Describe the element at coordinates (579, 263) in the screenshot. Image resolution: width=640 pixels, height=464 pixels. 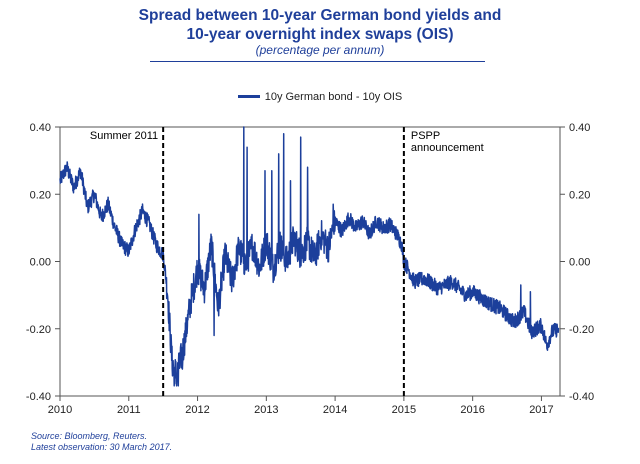
I see `y-tick-label-right: 0.00` at that location.